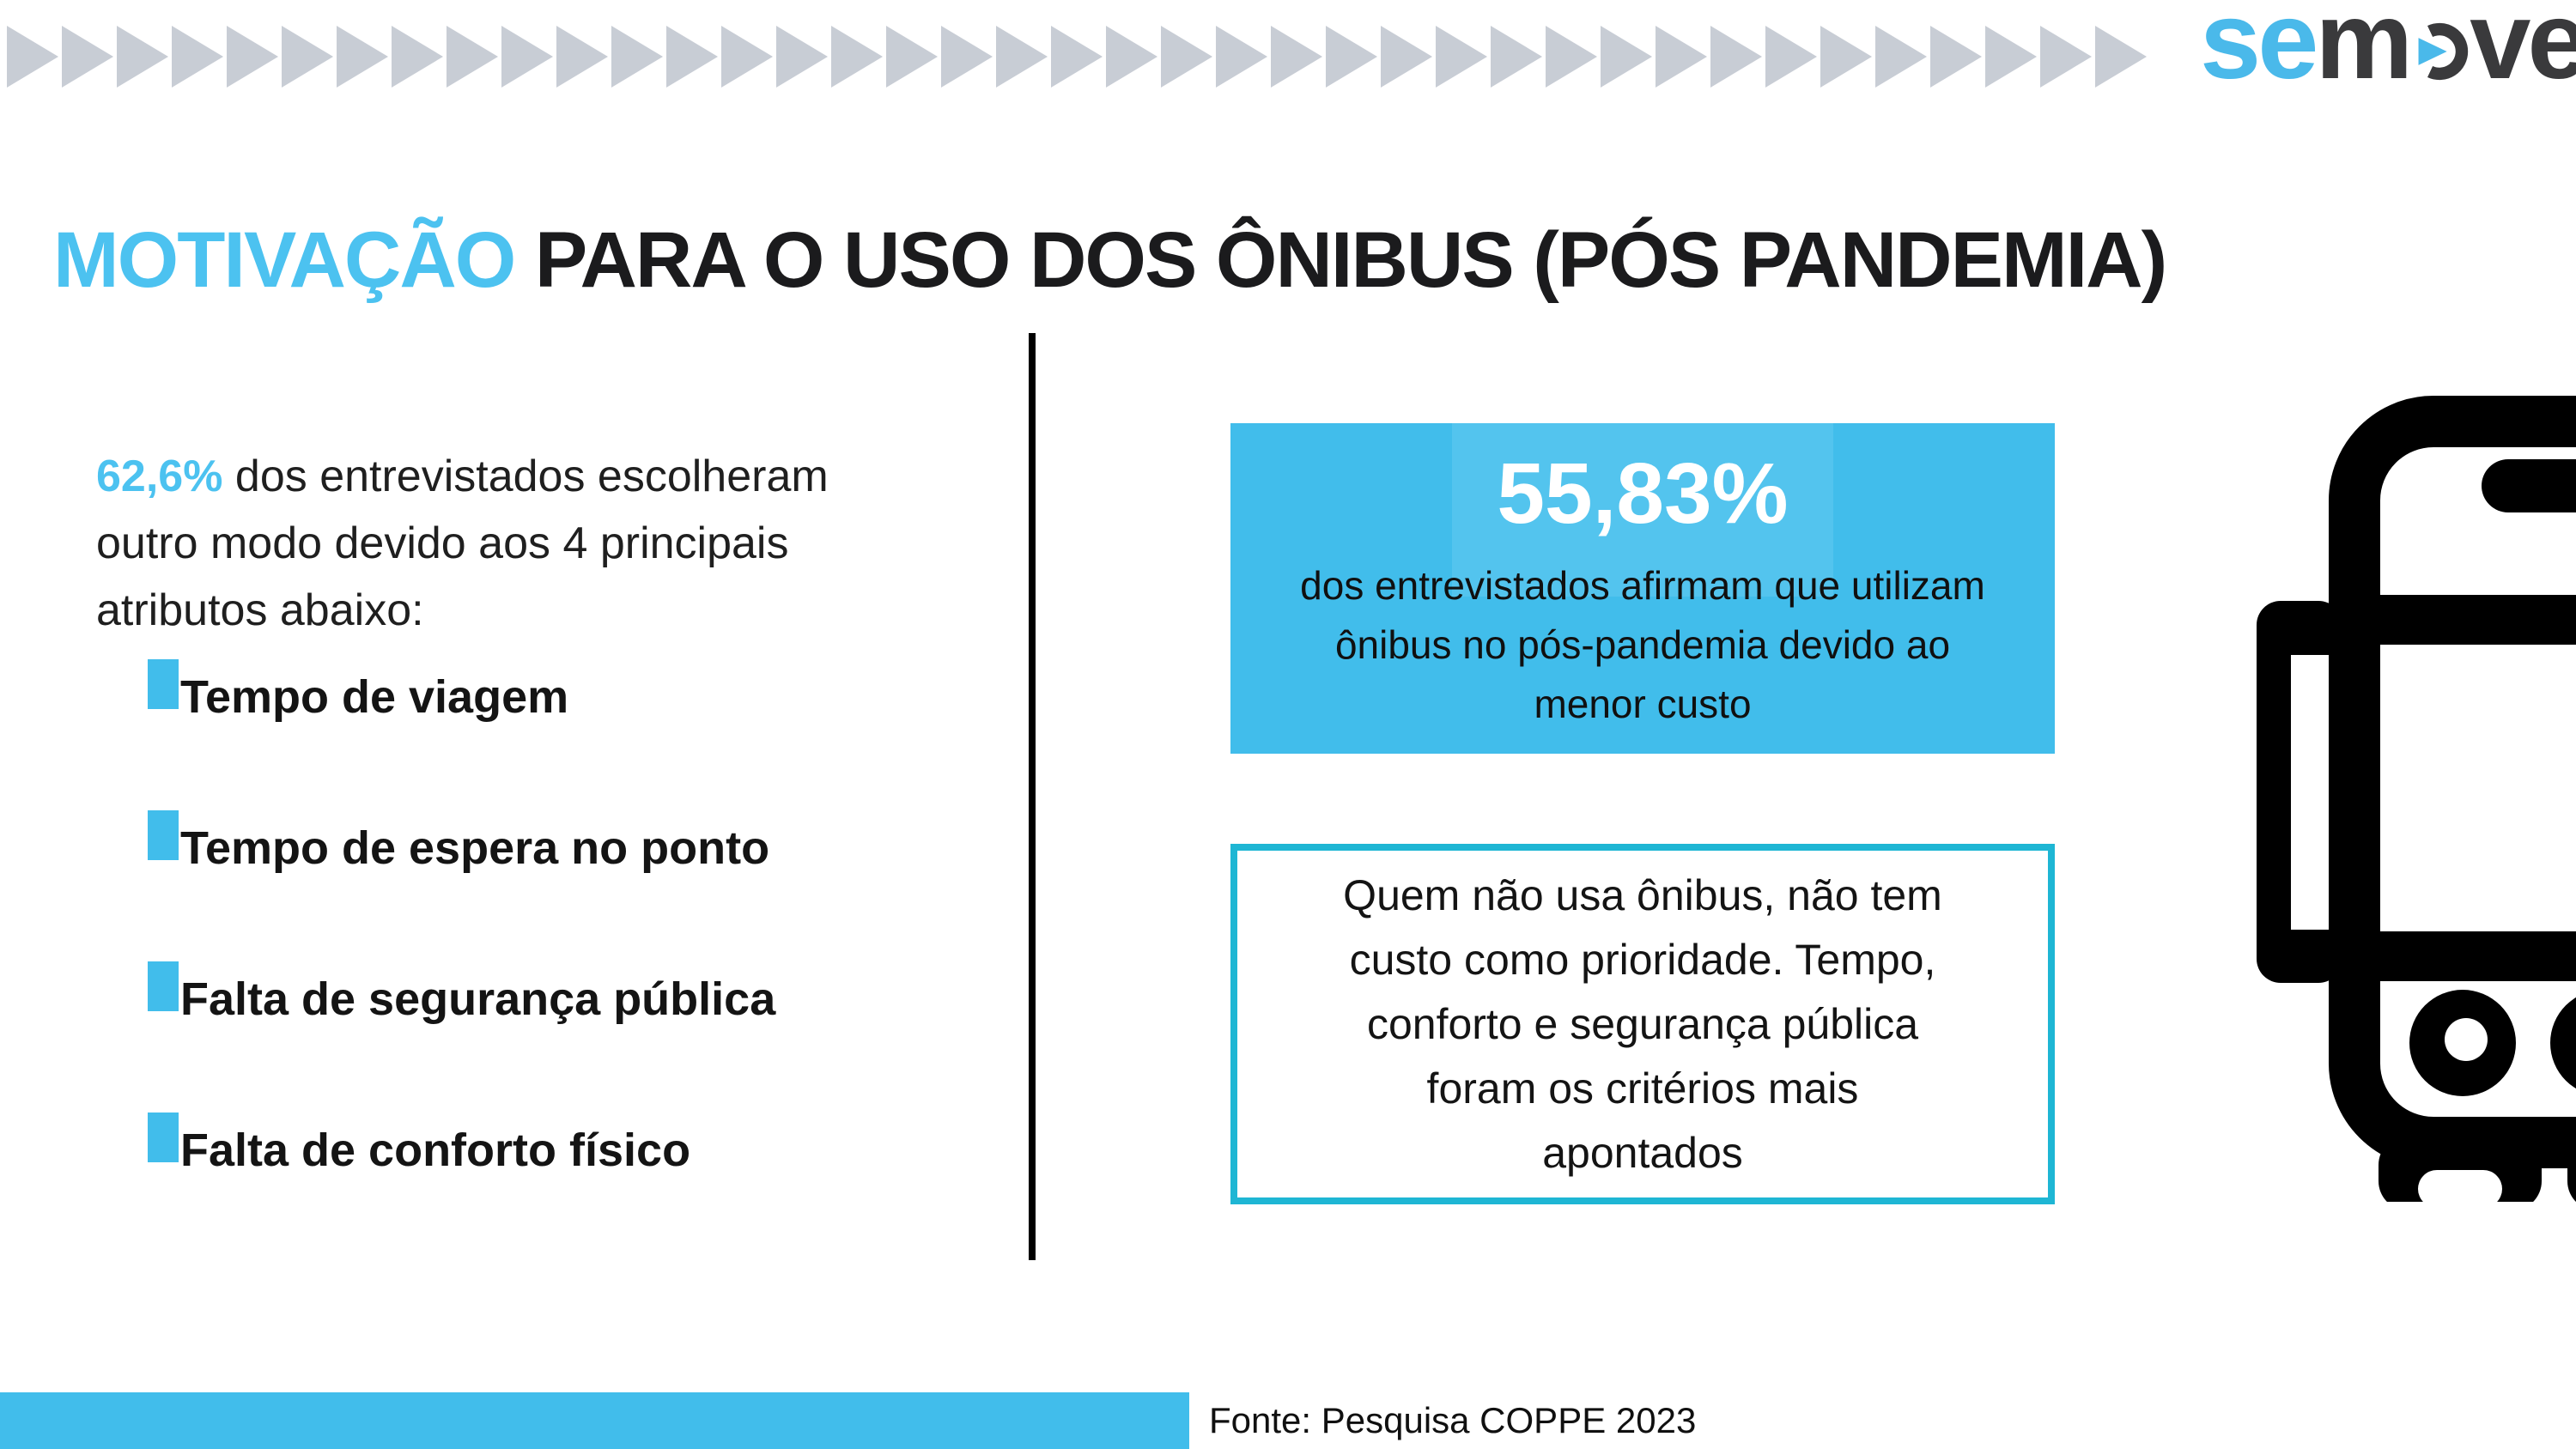 This screenshot has height=1449, width=2576. Describe the element at coordinates (2259, 51) in the screenshot. I see `logo-text-se: se` at that location.